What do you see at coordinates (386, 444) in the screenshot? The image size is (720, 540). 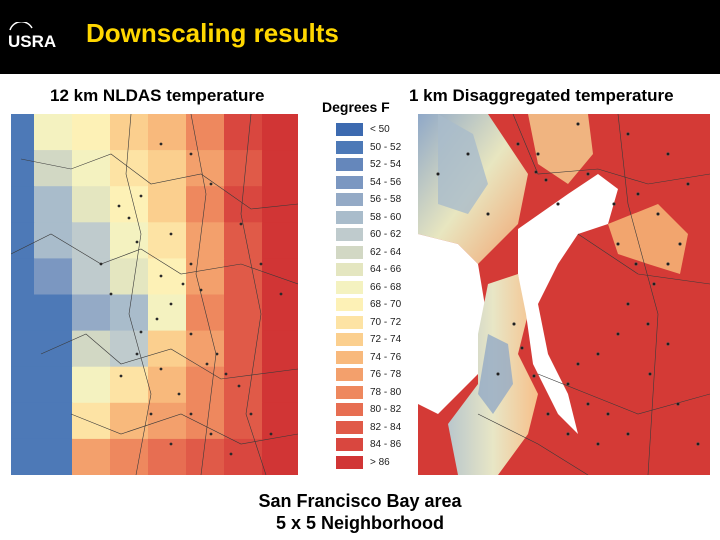 I see `legend-label: 84 - 86` at bounding box center [386, 444].